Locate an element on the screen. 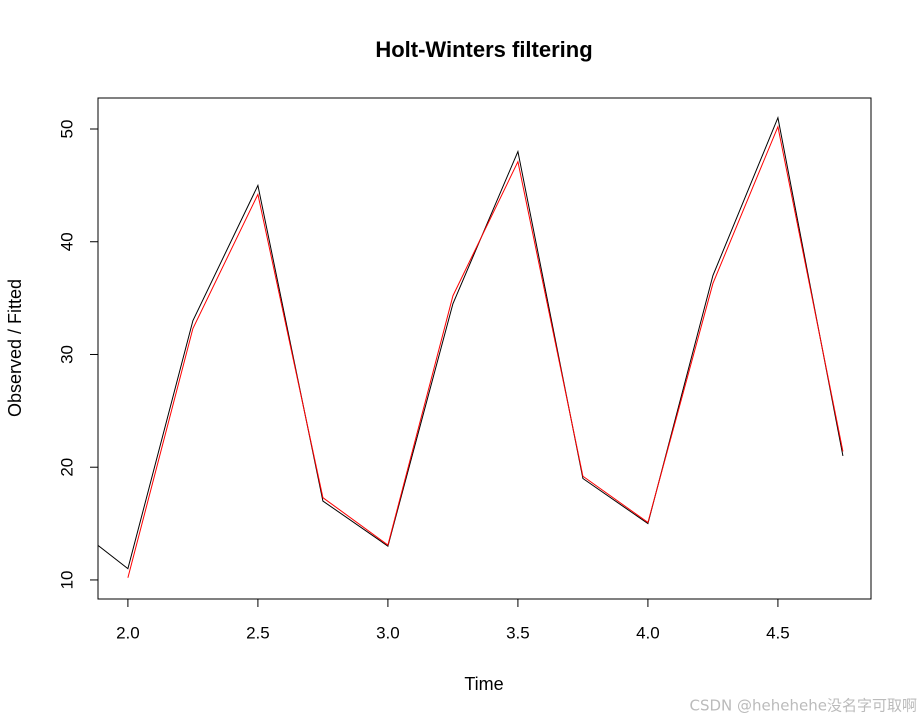  y-tick-label: 40 is located at coordinates (66, 241).